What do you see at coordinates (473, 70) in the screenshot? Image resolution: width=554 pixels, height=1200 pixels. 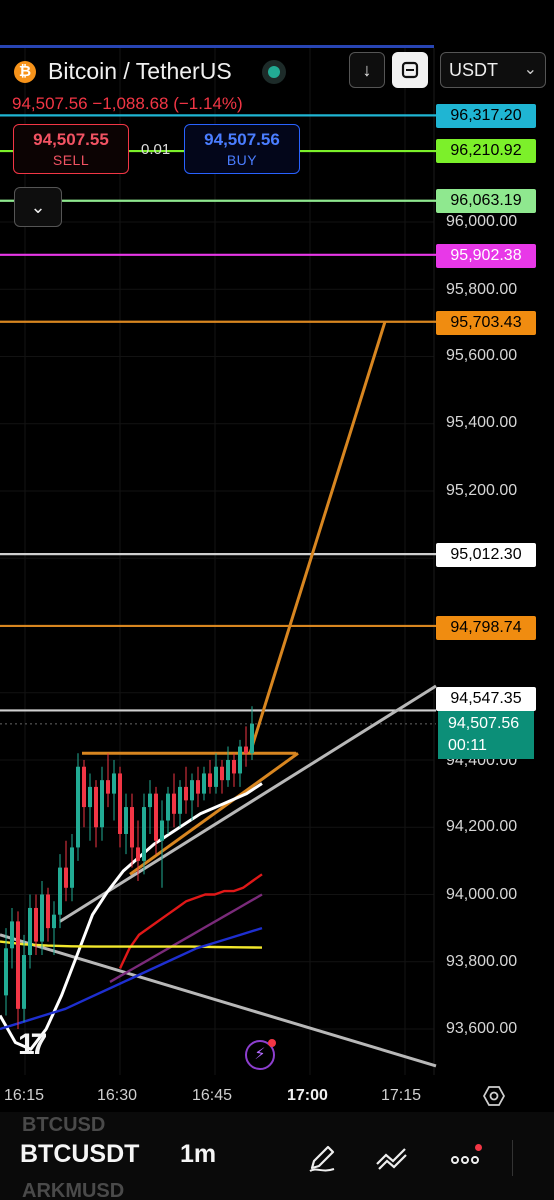 I see `currency-value: USDT` at bounding box center [473, 70].